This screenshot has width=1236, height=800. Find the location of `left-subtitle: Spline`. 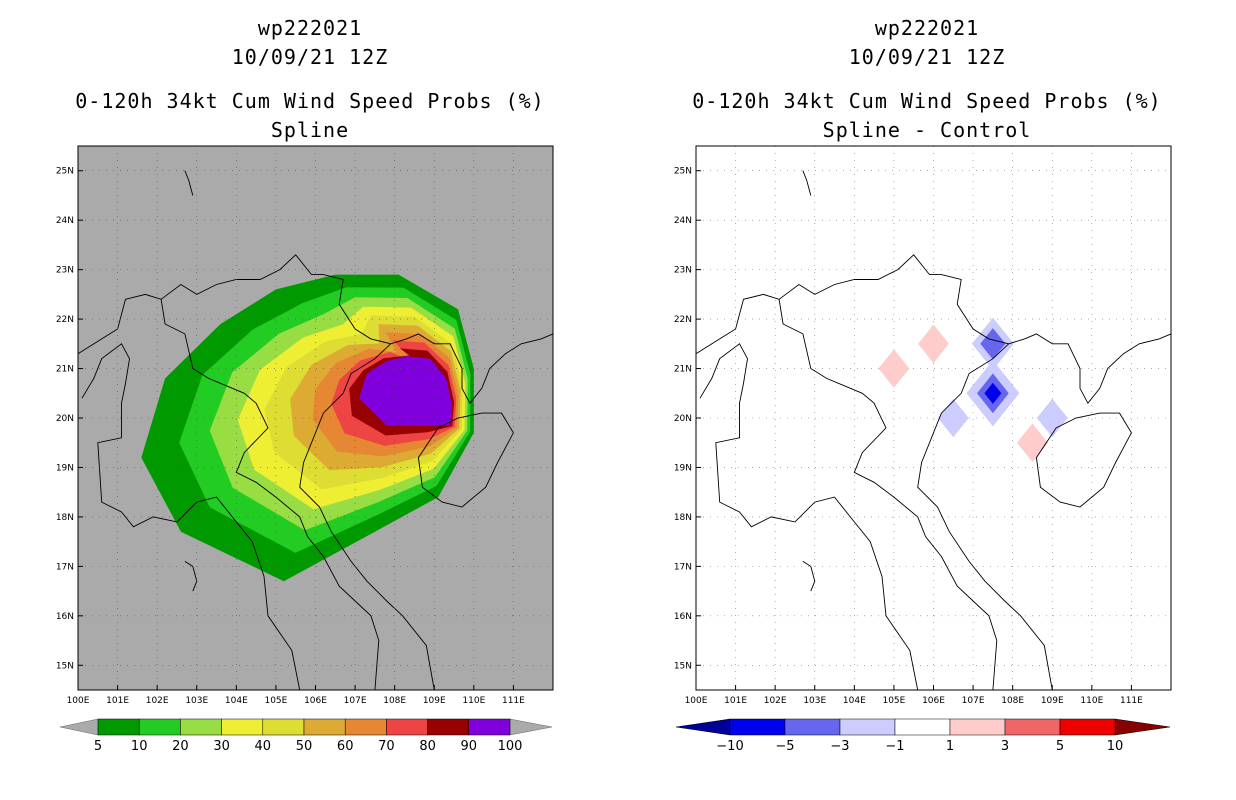

left-subtitle: Spline is located at coordinates (310, 130).